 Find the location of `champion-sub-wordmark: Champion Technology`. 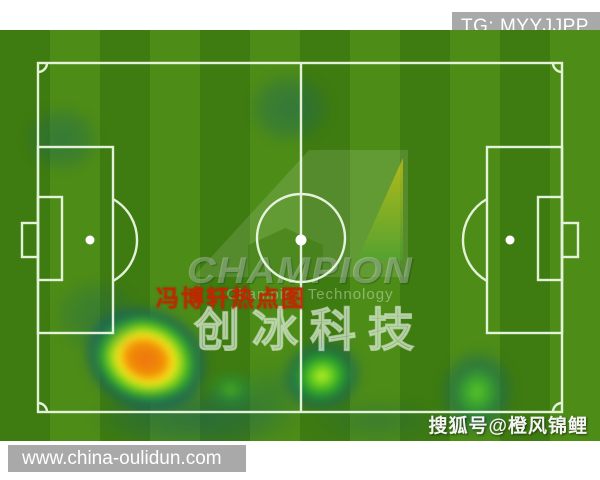

champion-sub-wordmark: Champion Technology is located at coordinates (310, 294).